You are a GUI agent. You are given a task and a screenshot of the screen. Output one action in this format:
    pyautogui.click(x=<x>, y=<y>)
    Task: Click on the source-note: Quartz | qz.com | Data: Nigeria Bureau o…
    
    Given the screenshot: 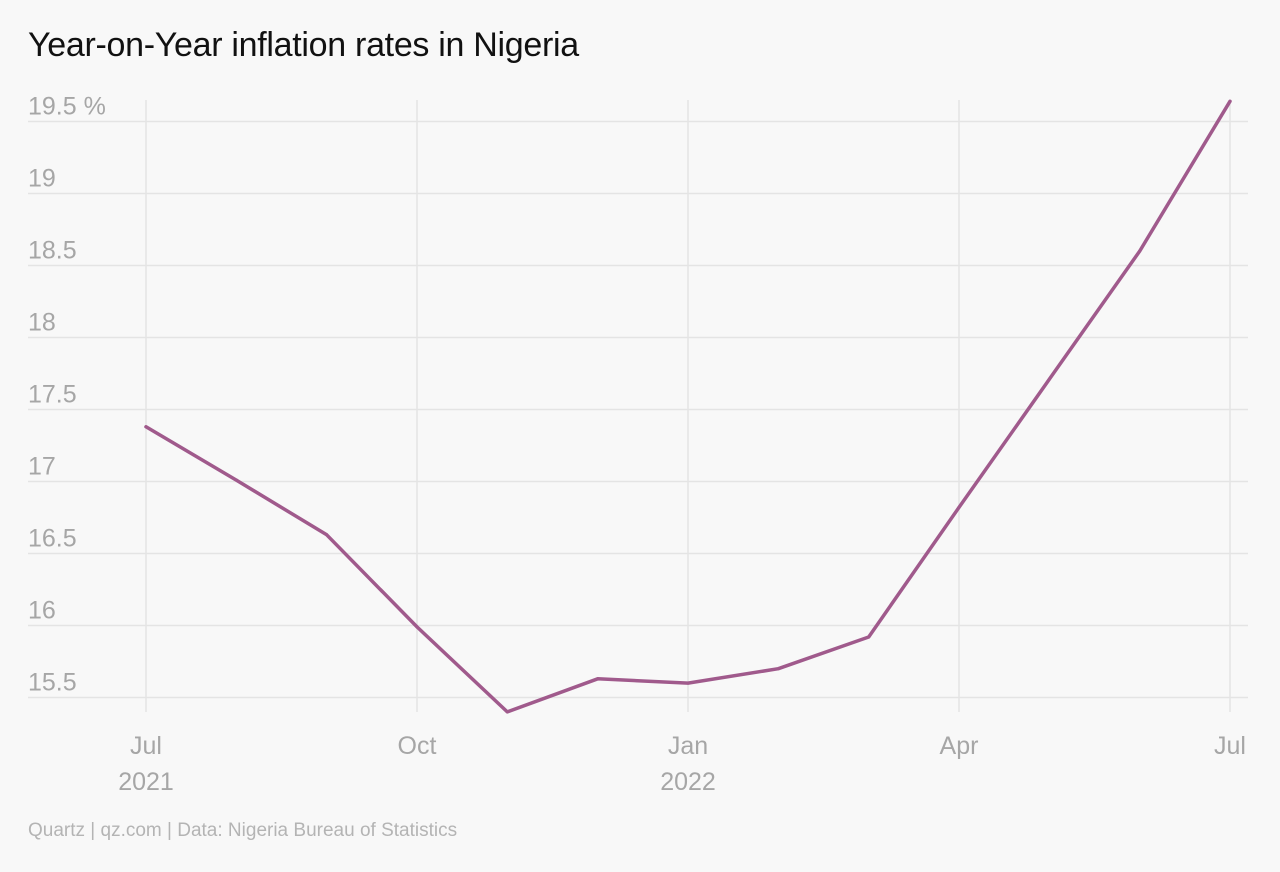 What is the action you would take?
    pyautogui.click(x=243, y=830)
    